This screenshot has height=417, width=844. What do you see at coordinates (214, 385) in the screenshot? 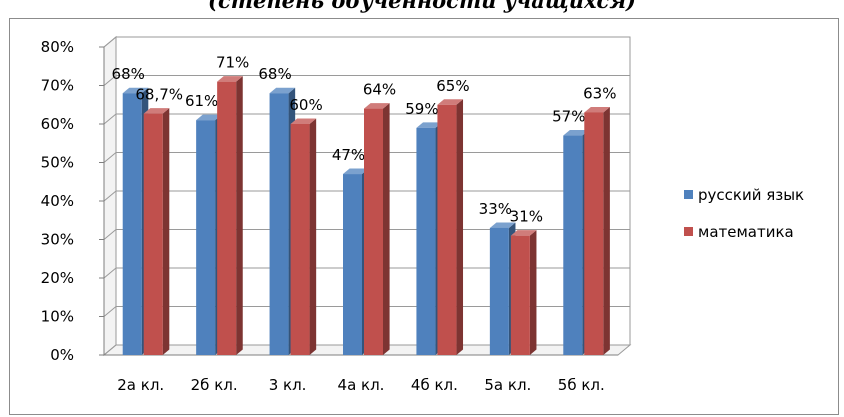
I see `x-tick-label: 2б кл.` at bounding box center [214, 385].